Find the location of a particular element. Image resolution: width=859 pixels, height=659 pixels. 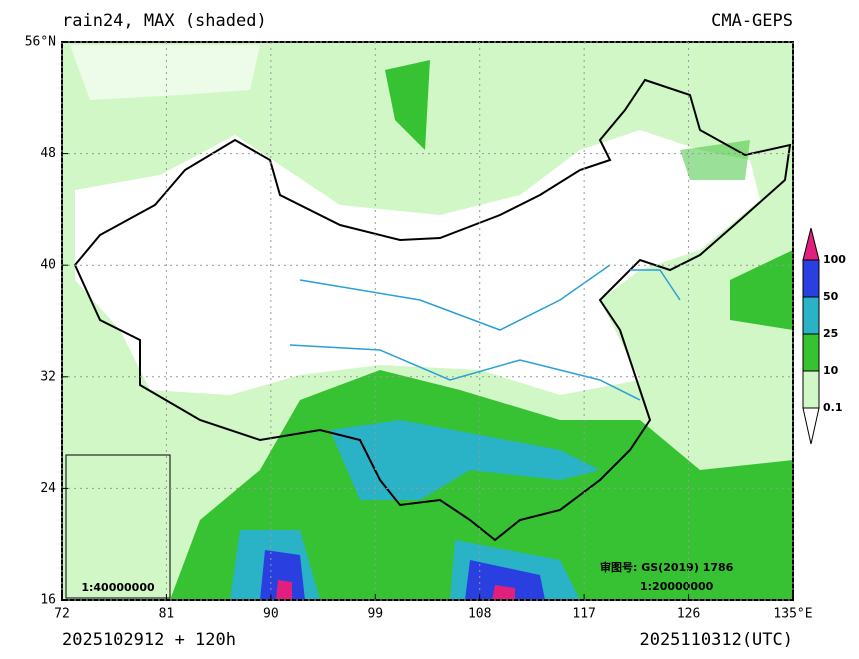

y-tick-label: 40 is located at coordinates (48, 265).